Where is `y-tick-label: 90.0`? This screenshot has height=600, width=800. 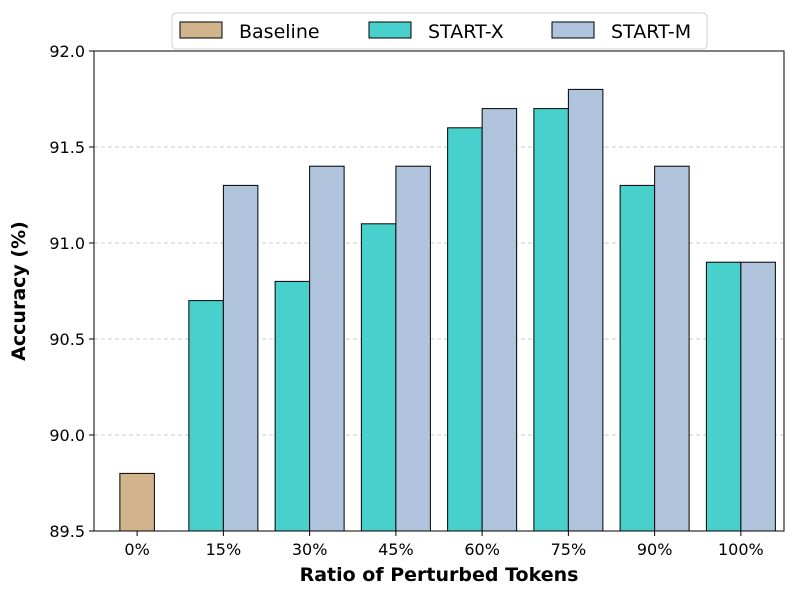
y-tick-label: 90.0 is located at coordinates (67, 435).